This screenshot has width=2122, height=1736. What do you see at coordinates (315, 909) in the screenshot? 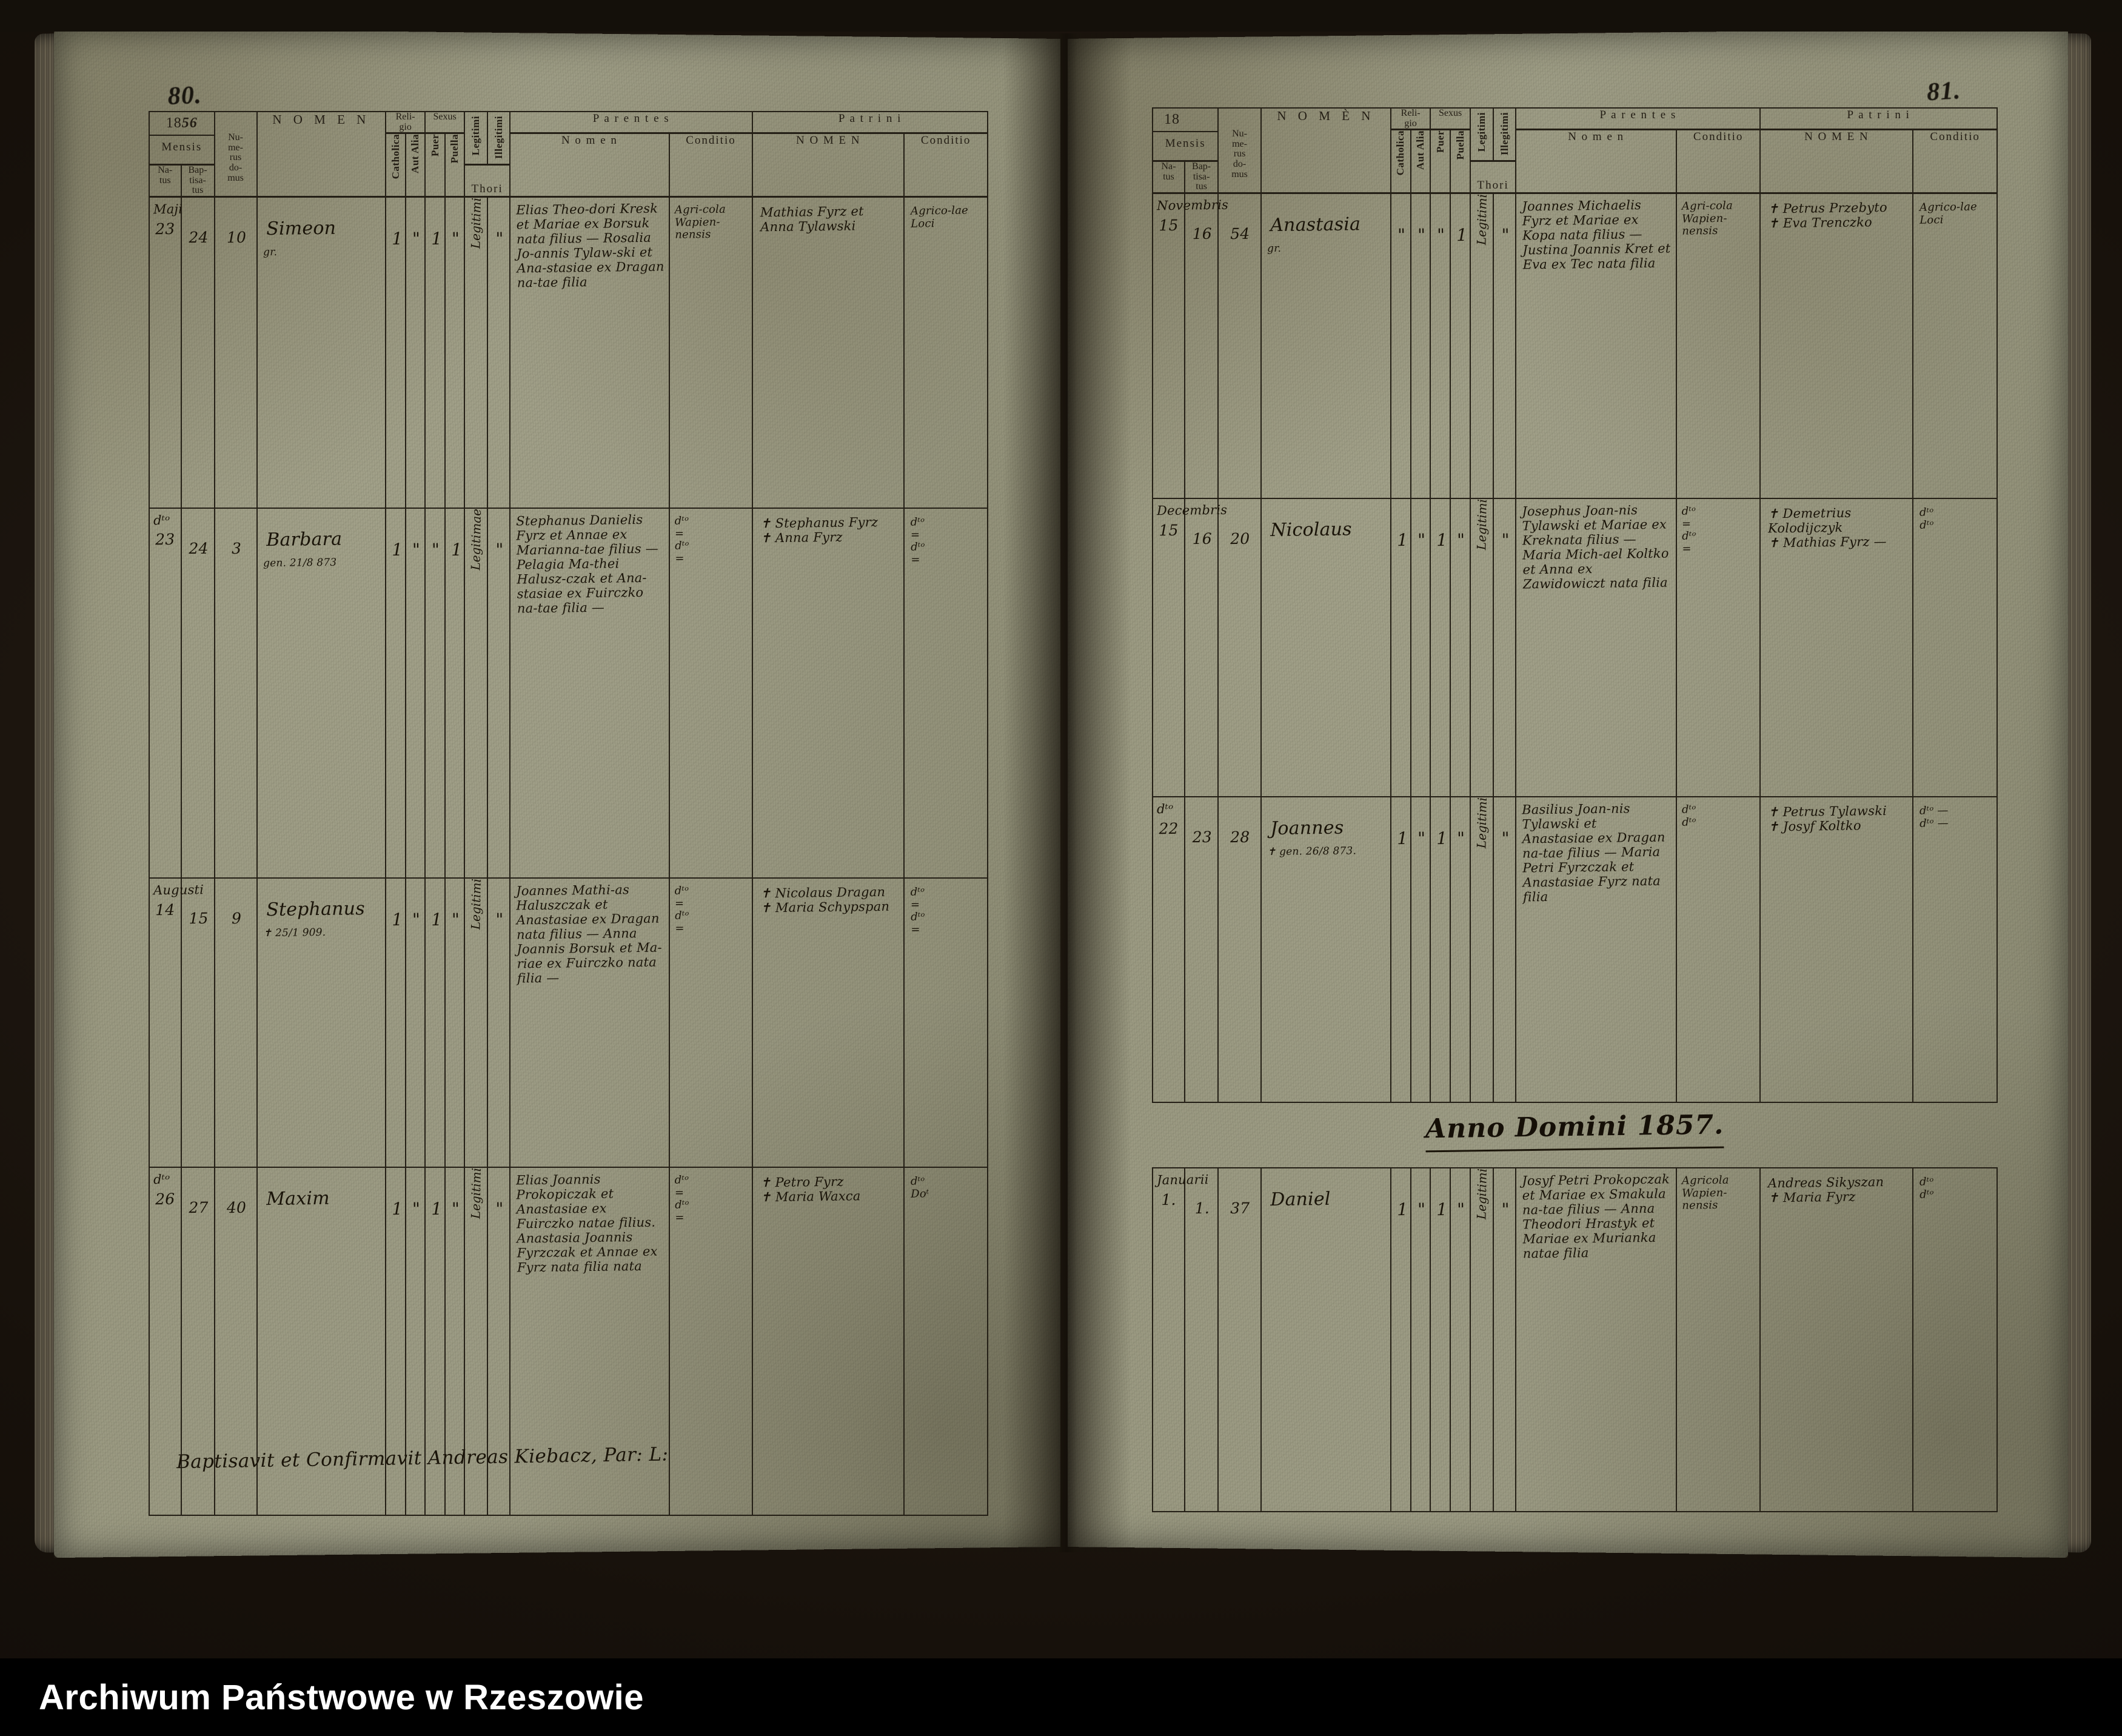
I see `child-given-name: Stephanus` at bounding box center [315, 909].